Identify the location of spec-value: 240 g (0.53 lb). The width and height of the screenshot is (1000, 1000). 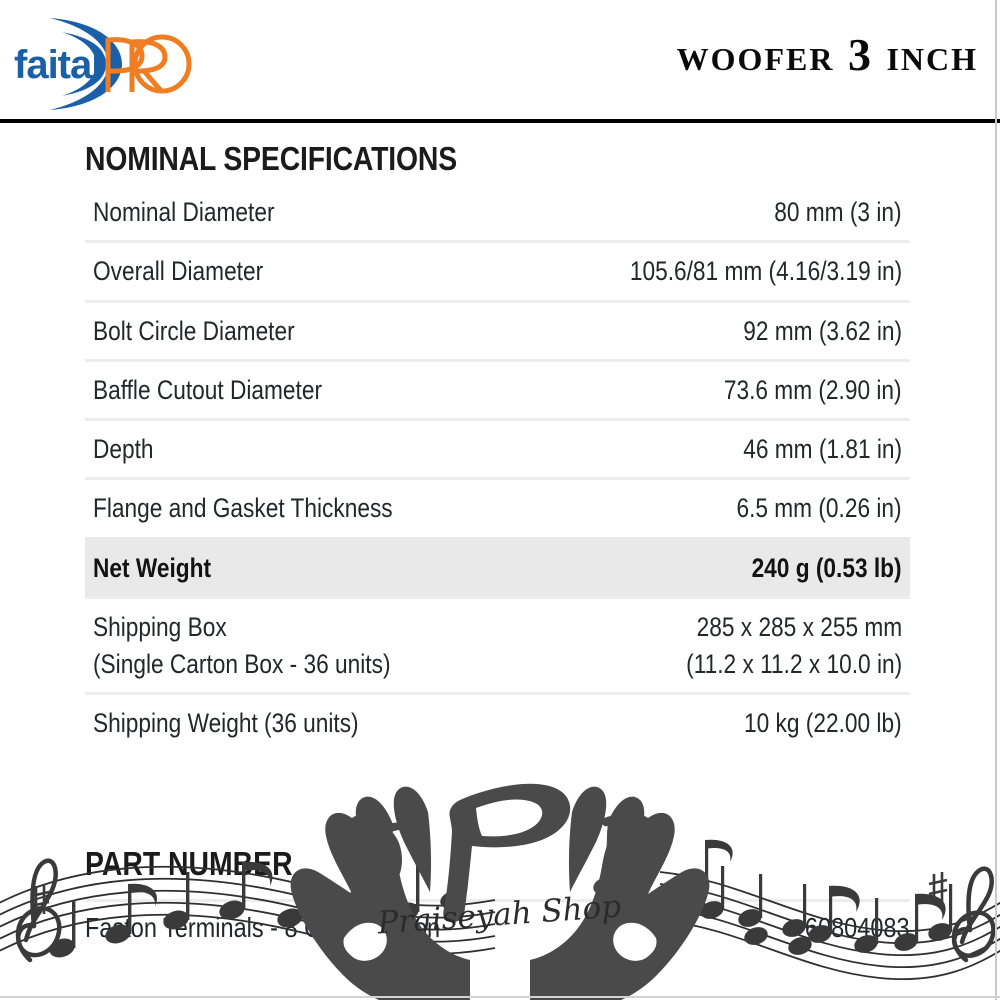
(826, 567).